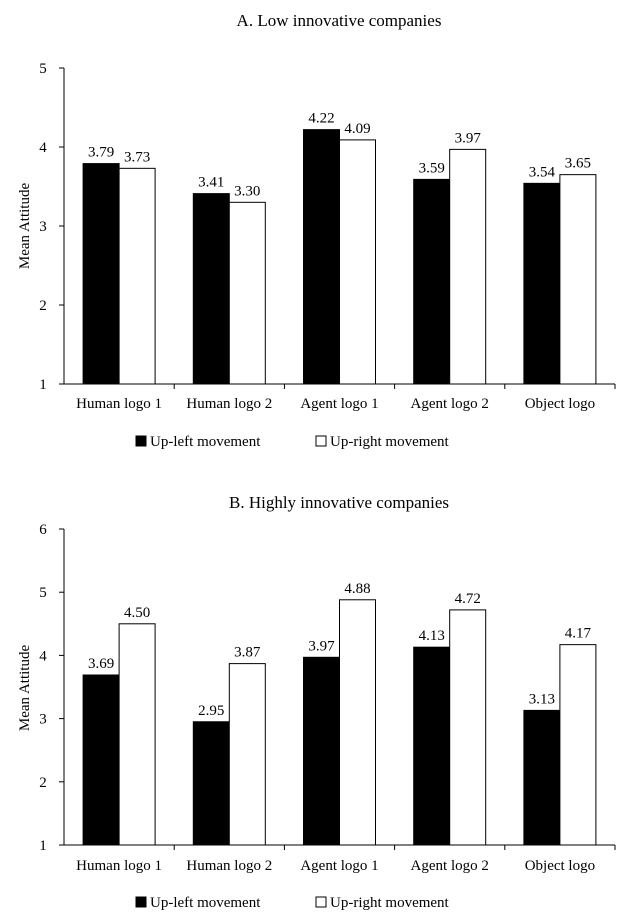 The height and width of the screenshot is (915, 622). What do you see at coordinates (578, 634) in the screenshot?
I see `bar-value-label: 4.17` at bounding box center [578, 634].